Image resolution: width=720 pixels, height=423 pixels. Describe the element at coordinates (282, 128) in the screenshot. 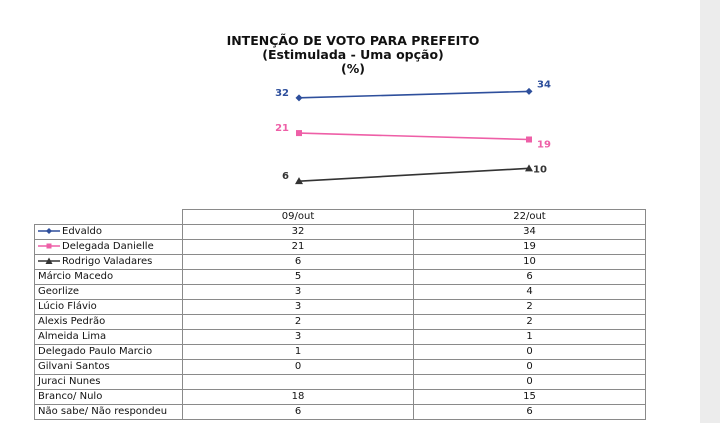

I see `data-label-delegada-danielle-0: 21` at that location.